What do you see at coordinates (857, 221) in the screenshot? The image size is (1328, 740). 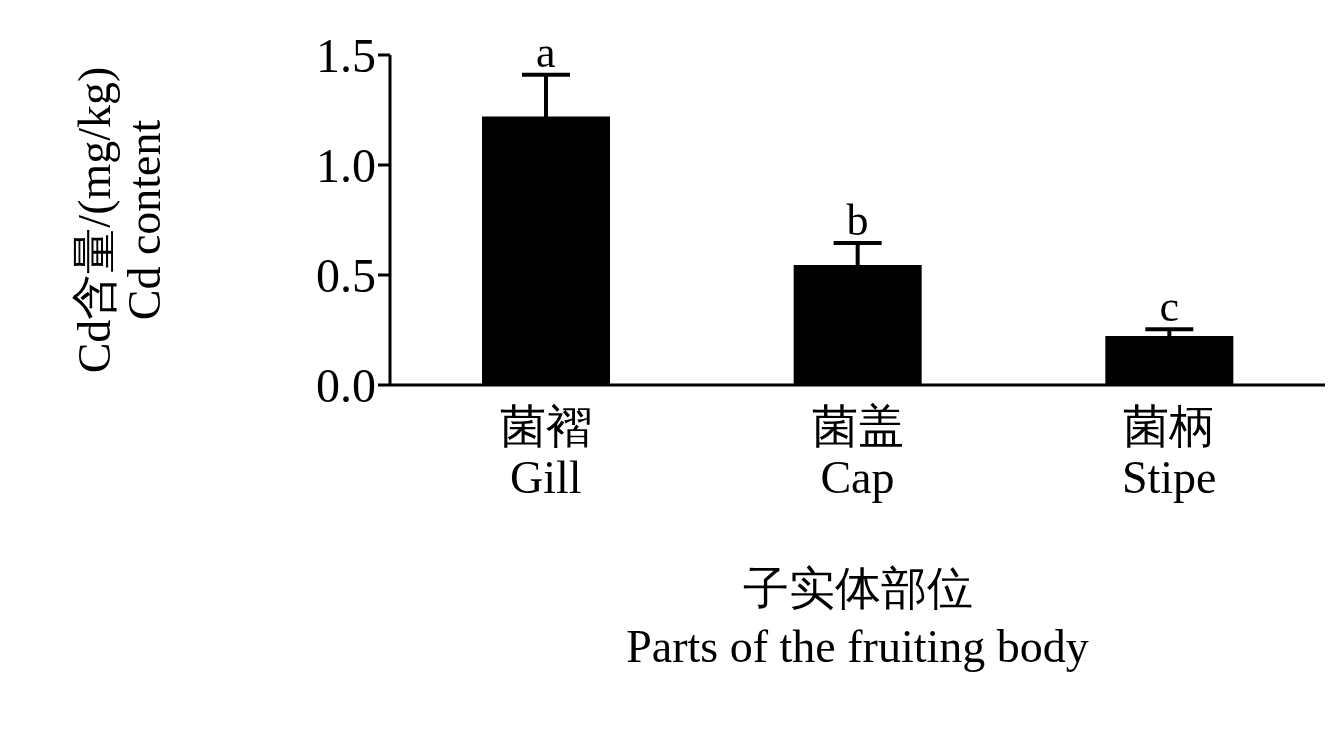 I see `annotation: b` at bounding box center [857, 221].